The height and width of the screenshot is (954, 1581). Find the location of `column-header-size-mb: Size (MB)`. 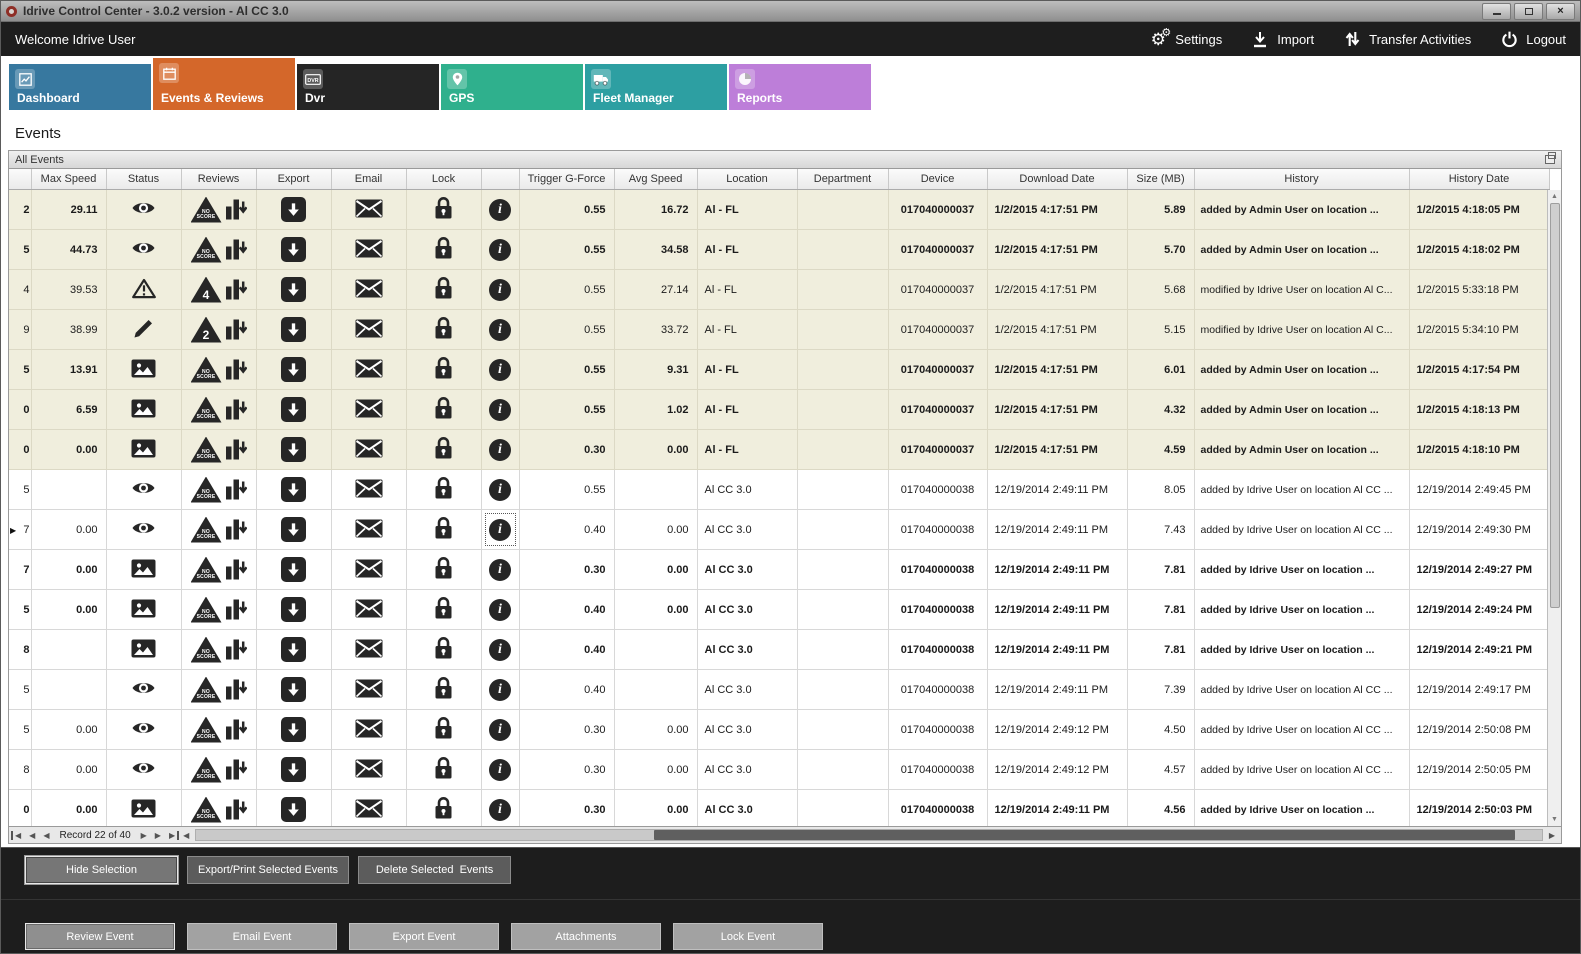

column-header-size-mb: Size (MB) is located at coordinates (1161, 179).